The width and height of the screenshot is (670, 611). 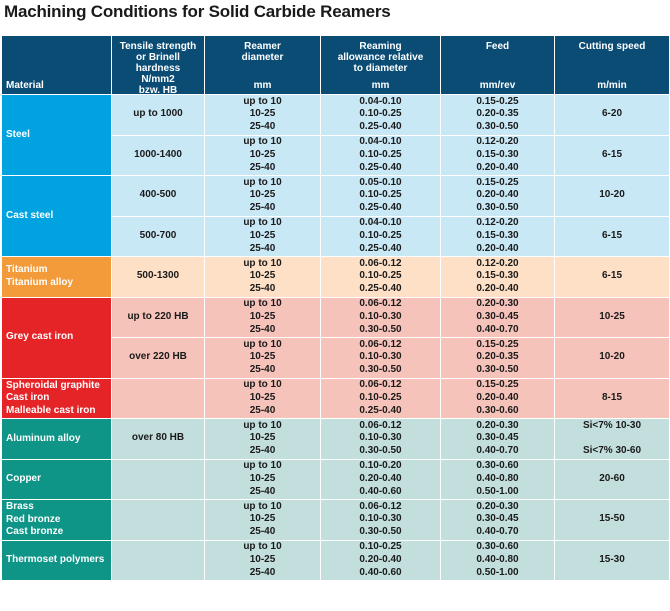 What do you see at coordinates (497, 223) in the screenshot?
I see `feed-value: 0.12-0.20` at bounding box center [497, 223].